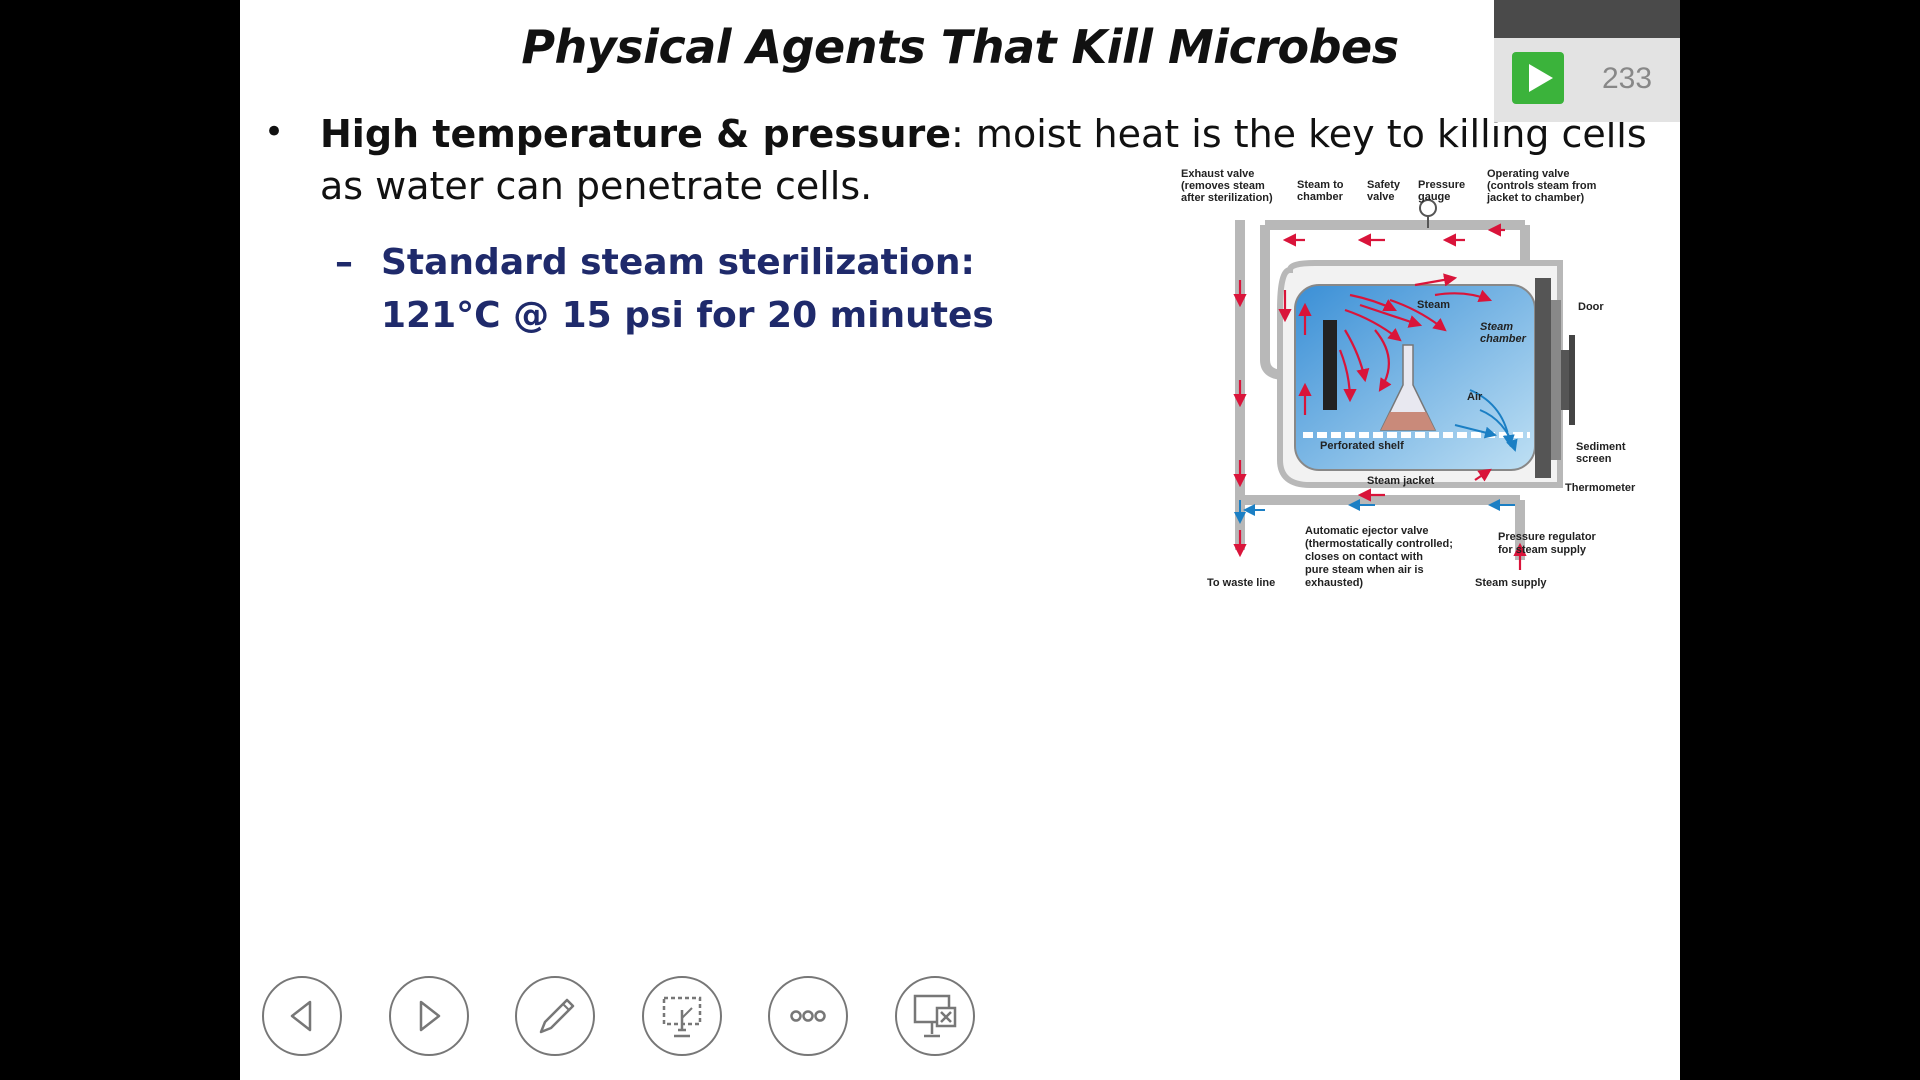 The image size is (1920, 1080). What do you see at coordinates (1538, 78) in the screenshot?
I see `play-icon` at bounding box center [1538, 78].